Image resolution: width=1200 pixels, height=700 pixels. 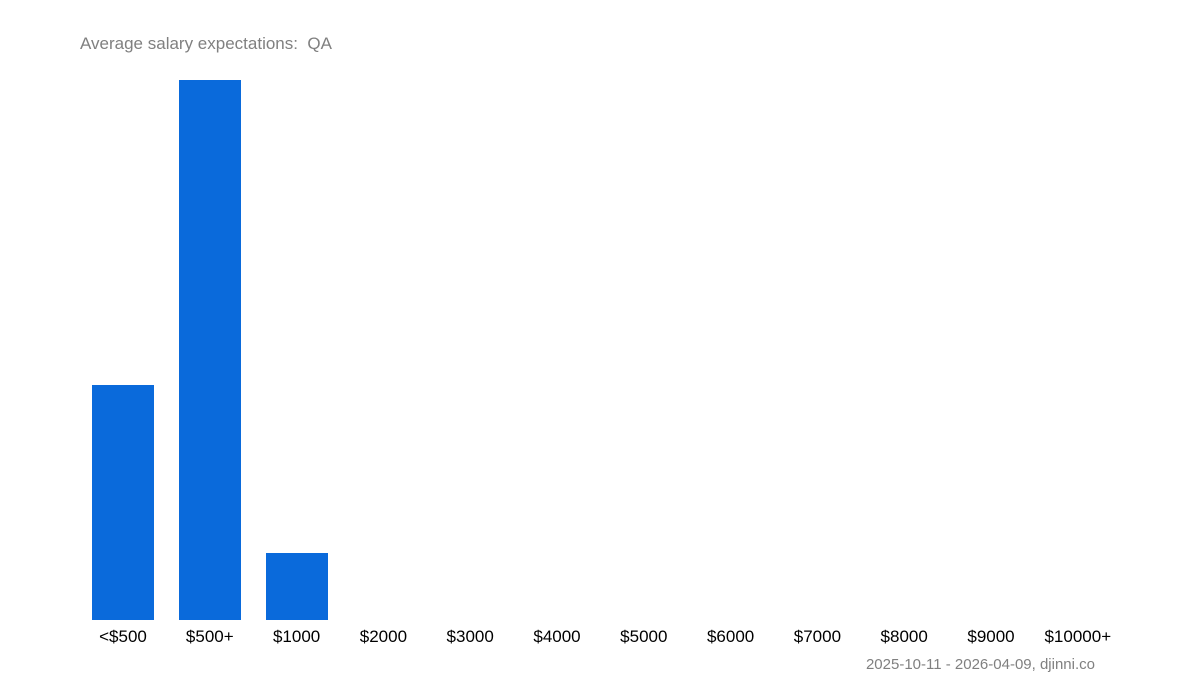 What do you see at coordinates (470, 636) in the screenshot?
I see `x-tick-label: $3000` at bounding box center [470, 636].